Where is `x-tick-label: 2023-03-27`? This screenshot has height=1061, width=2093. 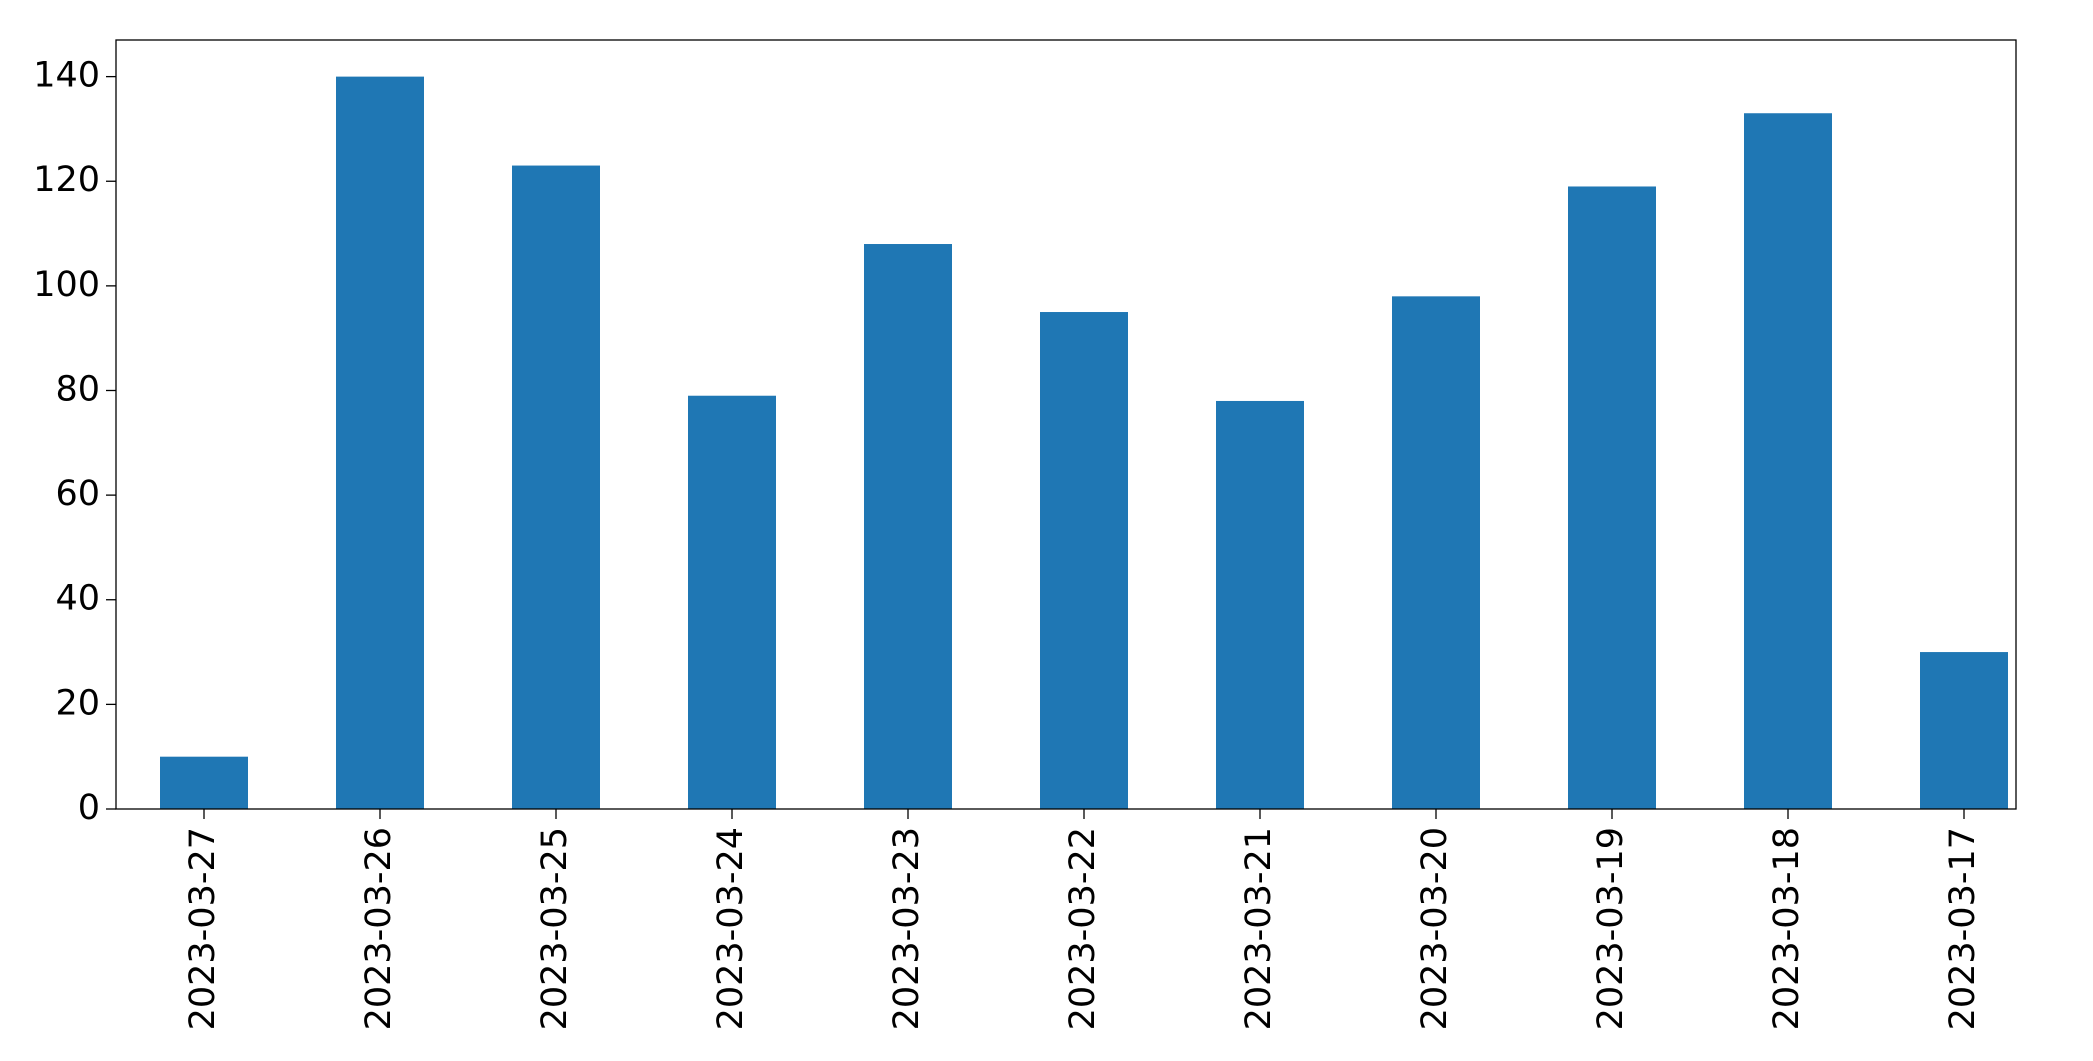
x-tick-label: 2023-03-27 is located at coordinates (203, 928).